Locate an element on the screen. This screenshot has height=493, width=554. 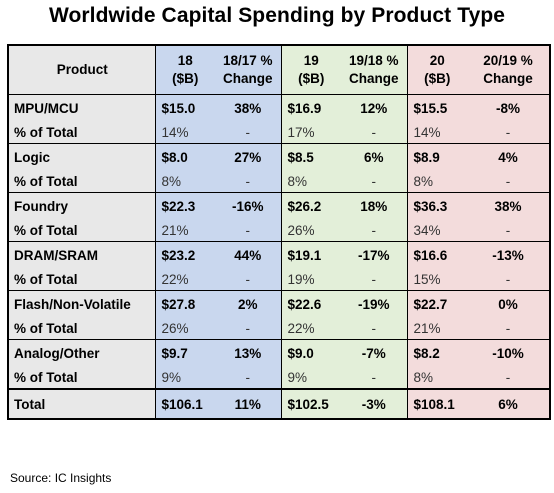
cell-p18: 14% is located at coordinates (184, 133).